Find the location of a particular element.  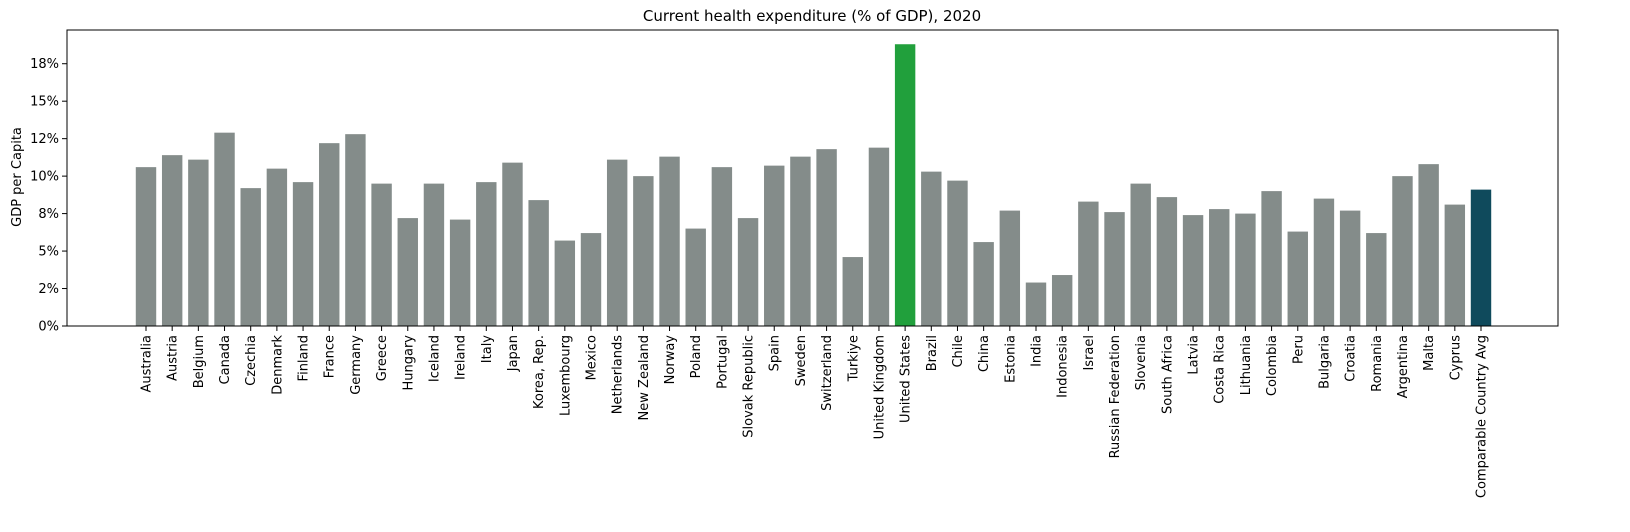

bar-poland is located at coordinates (695, 277).